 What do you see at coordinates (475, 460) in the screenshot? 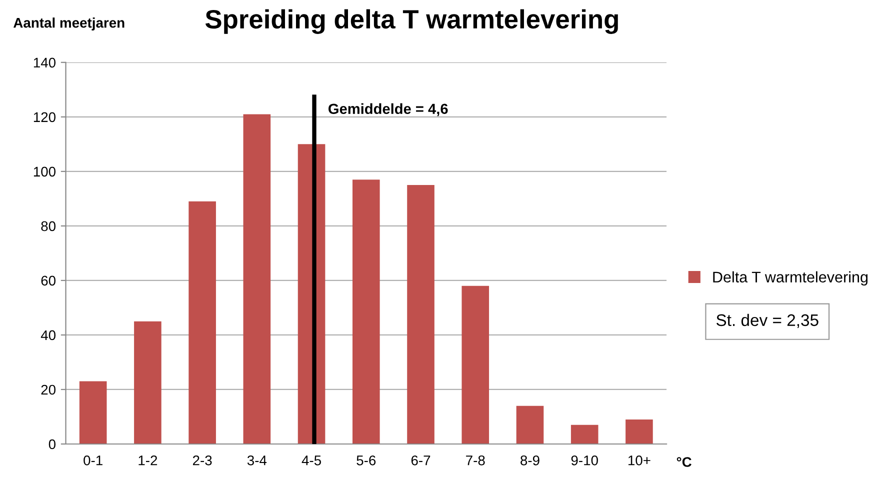
I see `x-tick-label: 7-8` at bounding box center [475, 460].